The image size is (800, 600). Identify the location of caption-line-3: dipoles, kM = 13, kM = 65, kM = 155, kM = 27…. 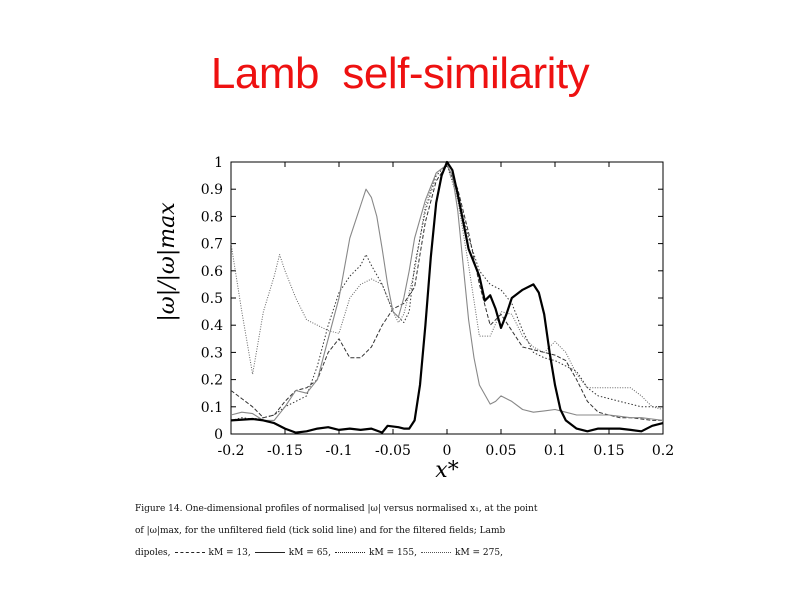
(375, 553).